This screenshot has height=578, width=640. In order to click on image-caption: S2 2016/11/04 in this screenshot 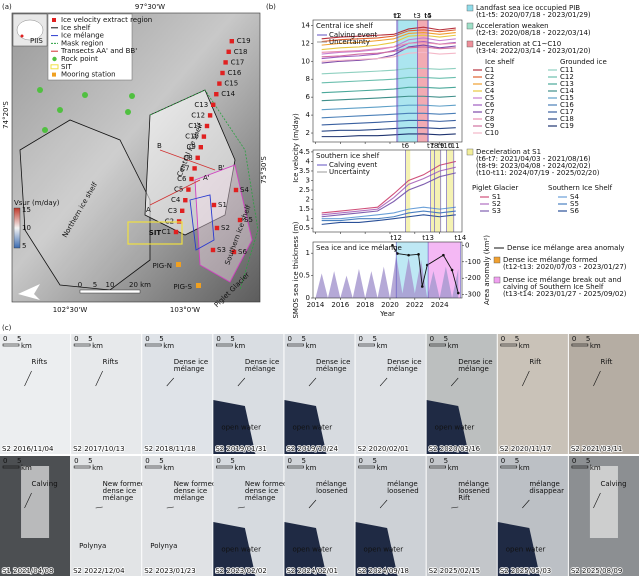, I will do `click(28, 449)`.